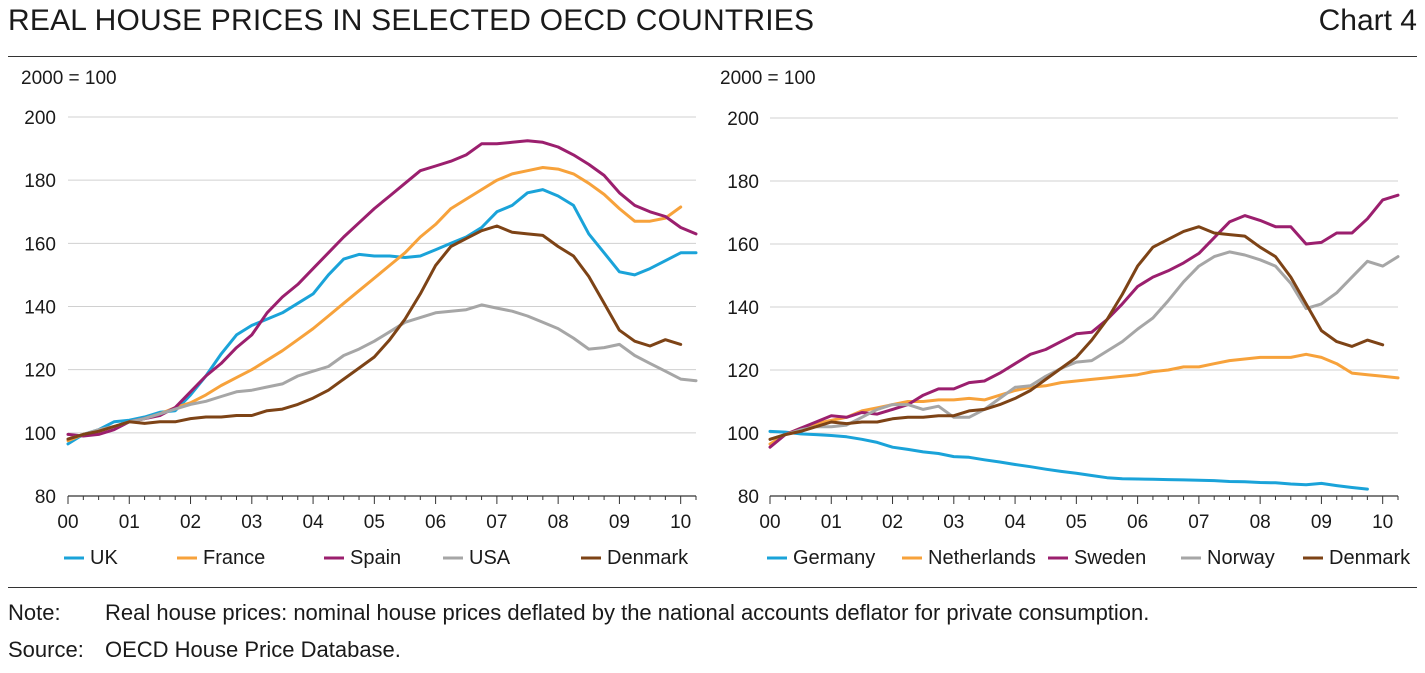 This screenshot has height=673, width=1425. I want to click on source-line: Source: OECD House Price Database., so click(204, 650).